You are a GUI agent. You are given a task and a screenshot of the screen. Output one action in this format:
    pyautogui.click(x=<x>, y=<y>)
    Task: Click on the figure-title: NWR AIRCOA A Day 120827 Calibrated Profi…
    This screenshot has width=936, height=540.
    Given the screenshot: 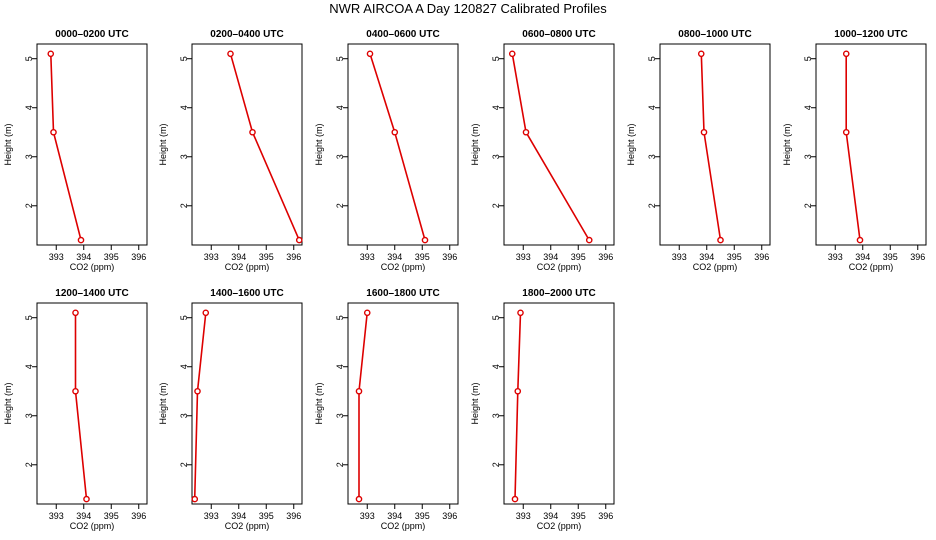 What is the action you would take?
    pyautogui.click(x=468, y=8)
    